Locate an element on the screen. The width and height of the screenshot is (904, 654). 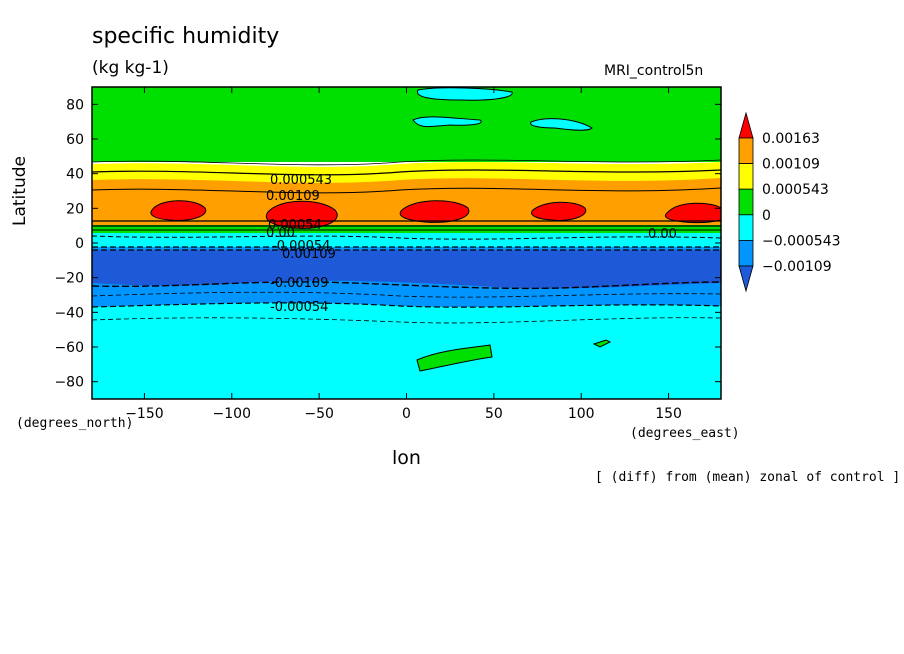
y-tick-label: −40 is located at coordinates (69, 313).